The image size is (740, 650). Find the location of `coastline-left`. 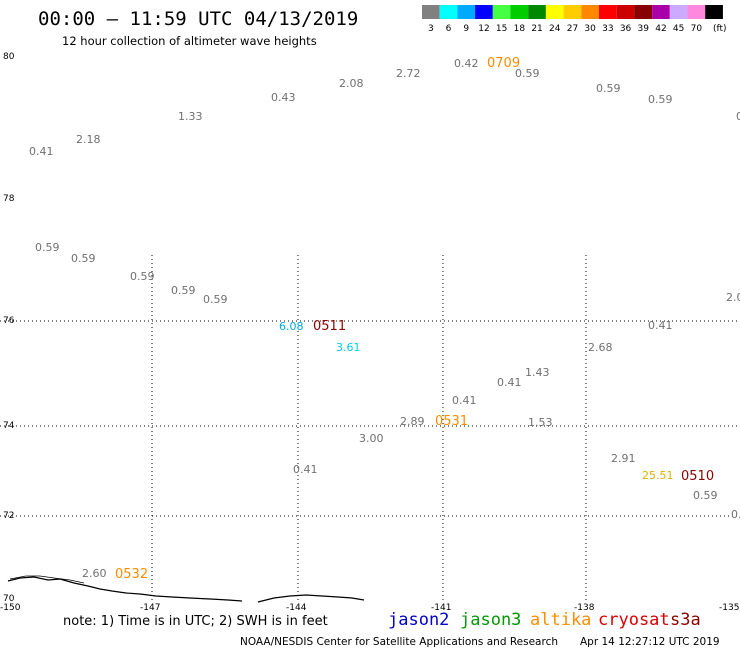

coastline-left is located at coordinates (125, 589).